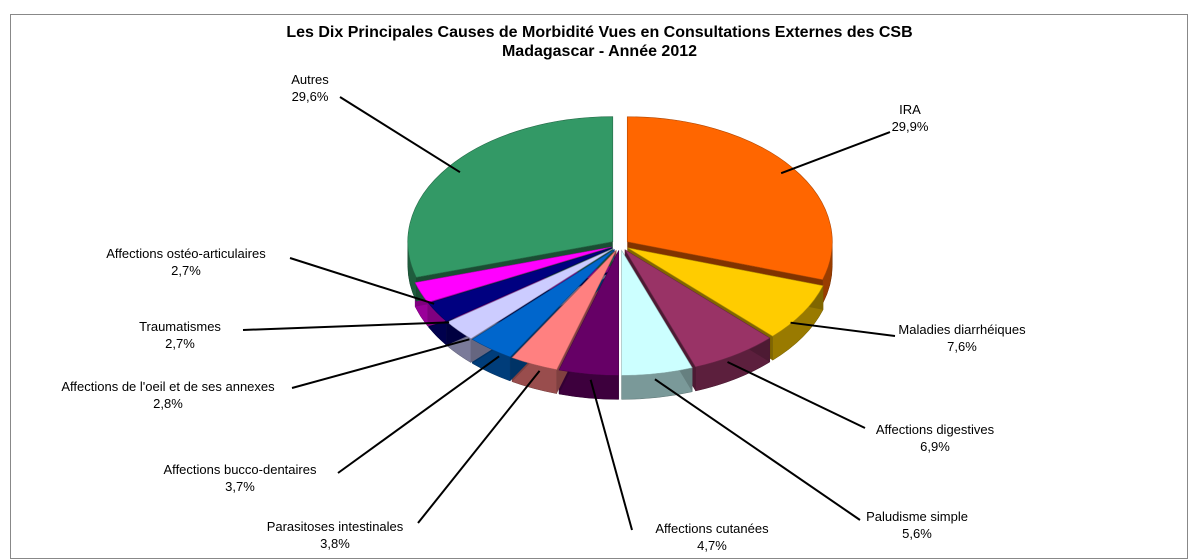  Describe the element at coordinates (335, 526) in the screenshot. I see `category-label: Parasitoses intestinales` at that location.